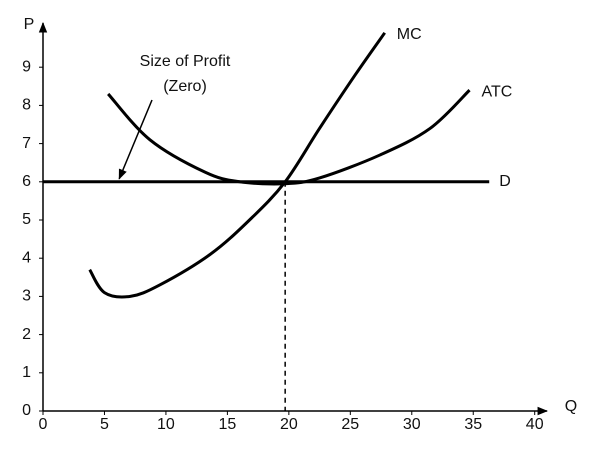  I want to click on curve-label: MC, so click(409, 34).